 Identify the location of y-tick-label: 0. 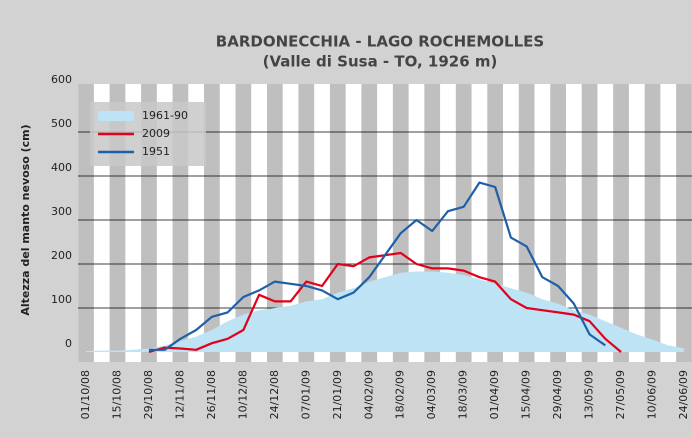
(68, 343).